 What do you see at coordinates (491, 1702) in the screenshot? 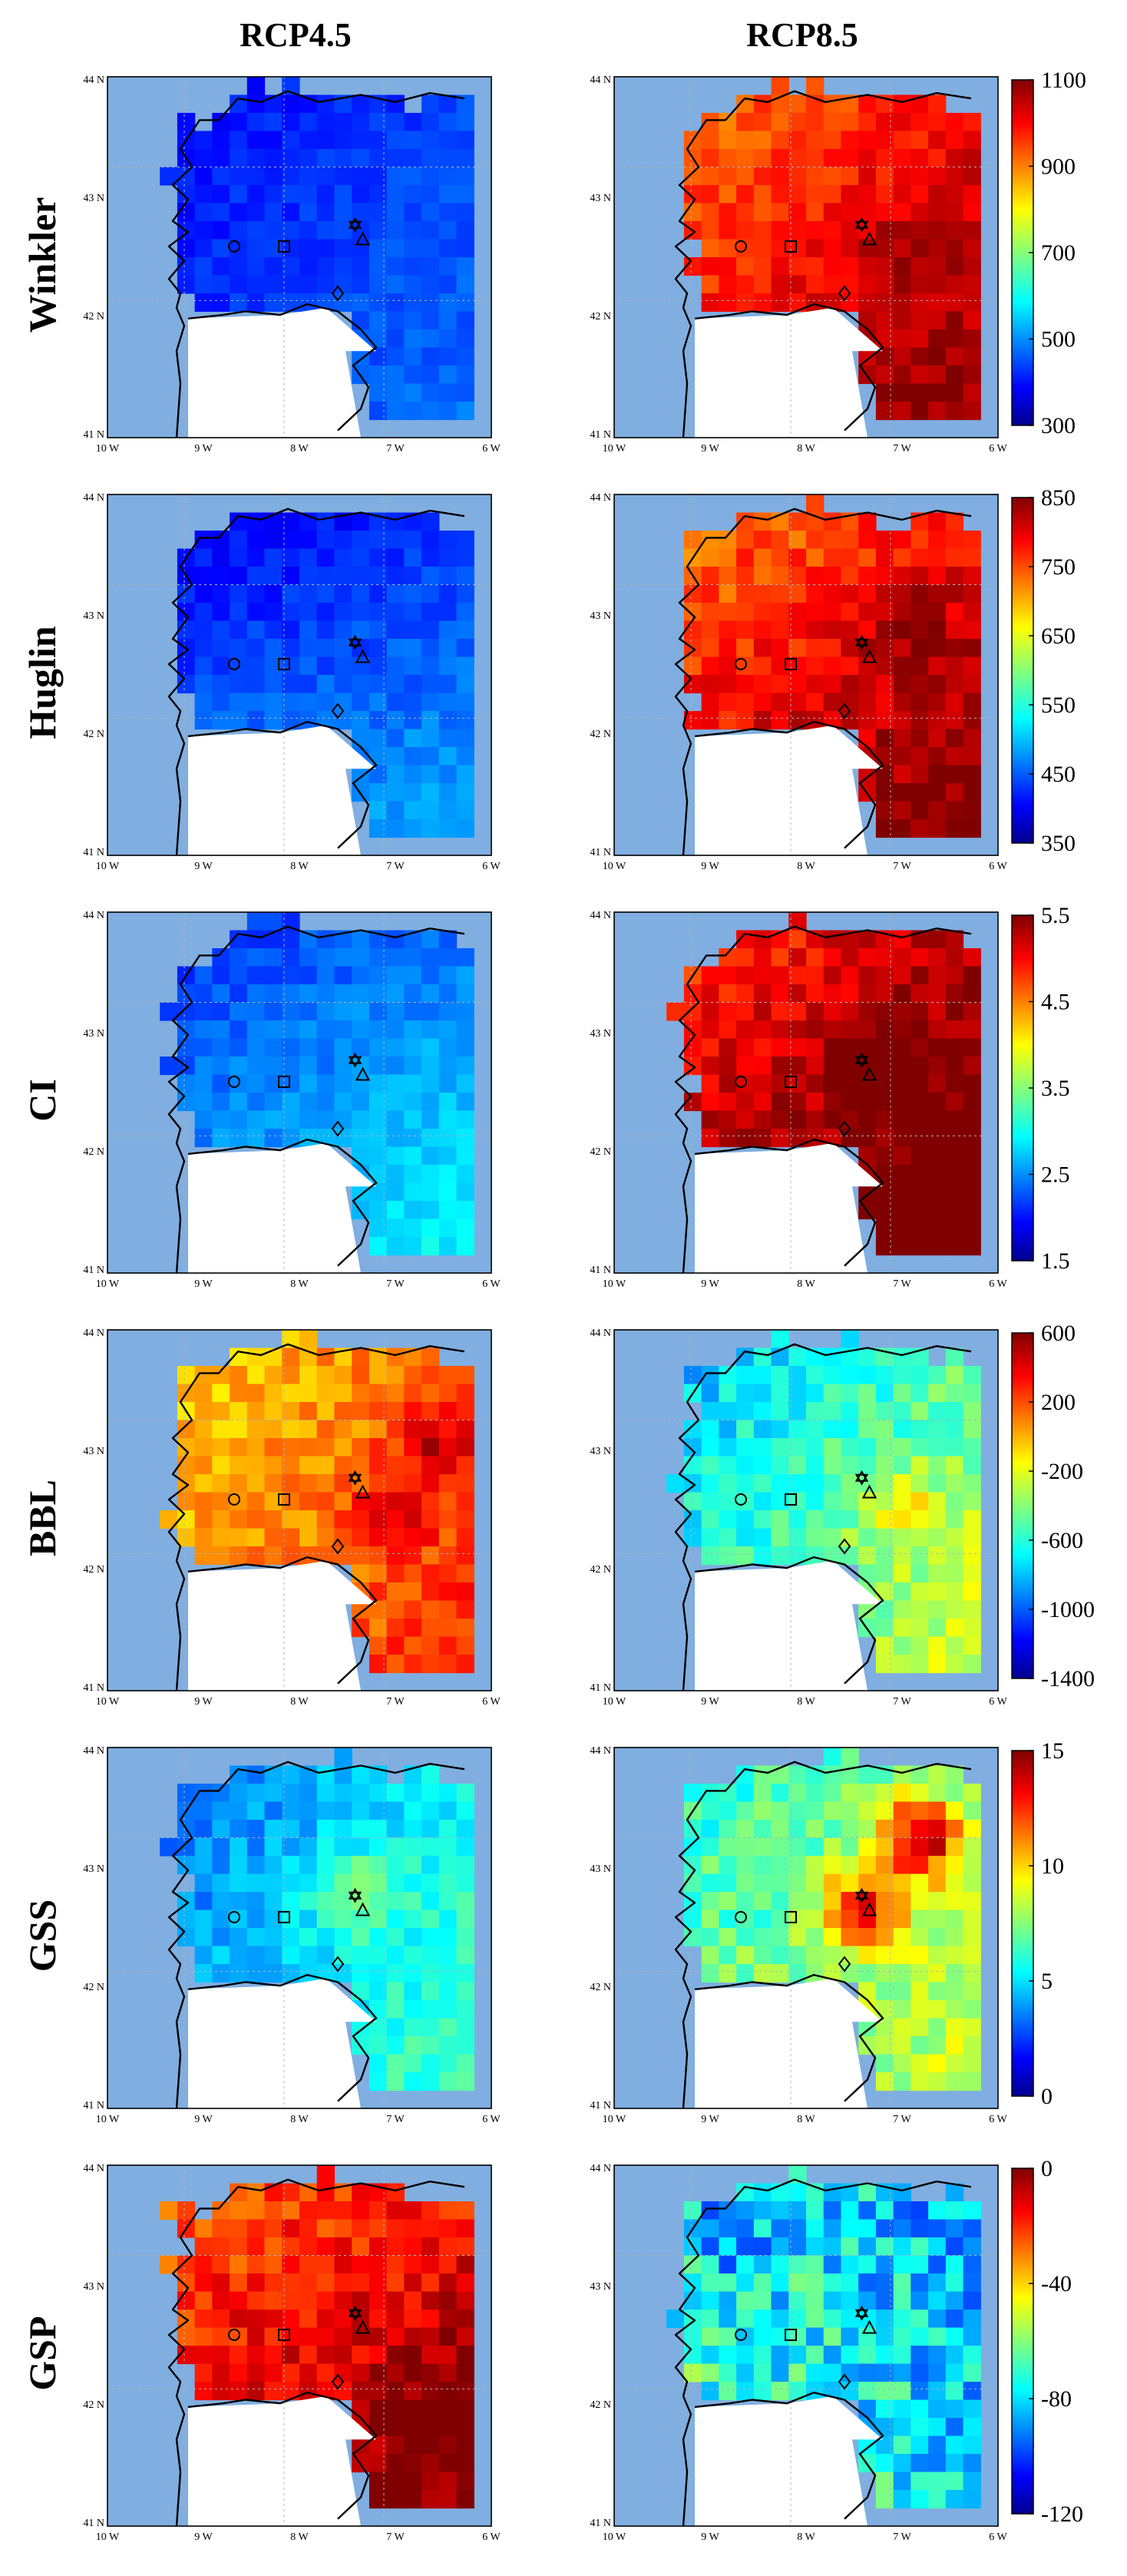
I see `lon-tick-label: 6 W` at bounding box center [491, 1702].